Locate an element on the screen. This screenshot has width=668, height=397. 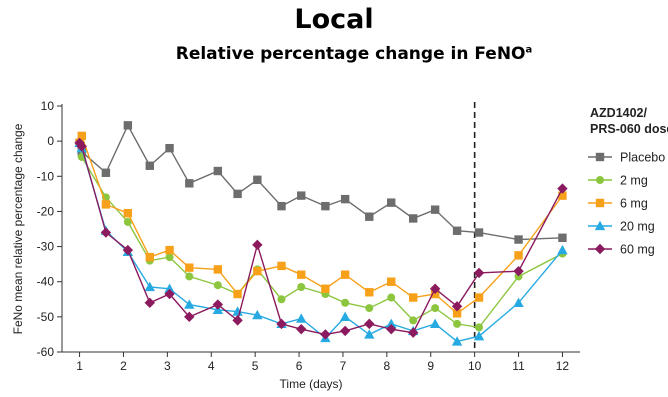
subtitle-text: Relative percentage change in FeNO is located at coordinates (350, 54).